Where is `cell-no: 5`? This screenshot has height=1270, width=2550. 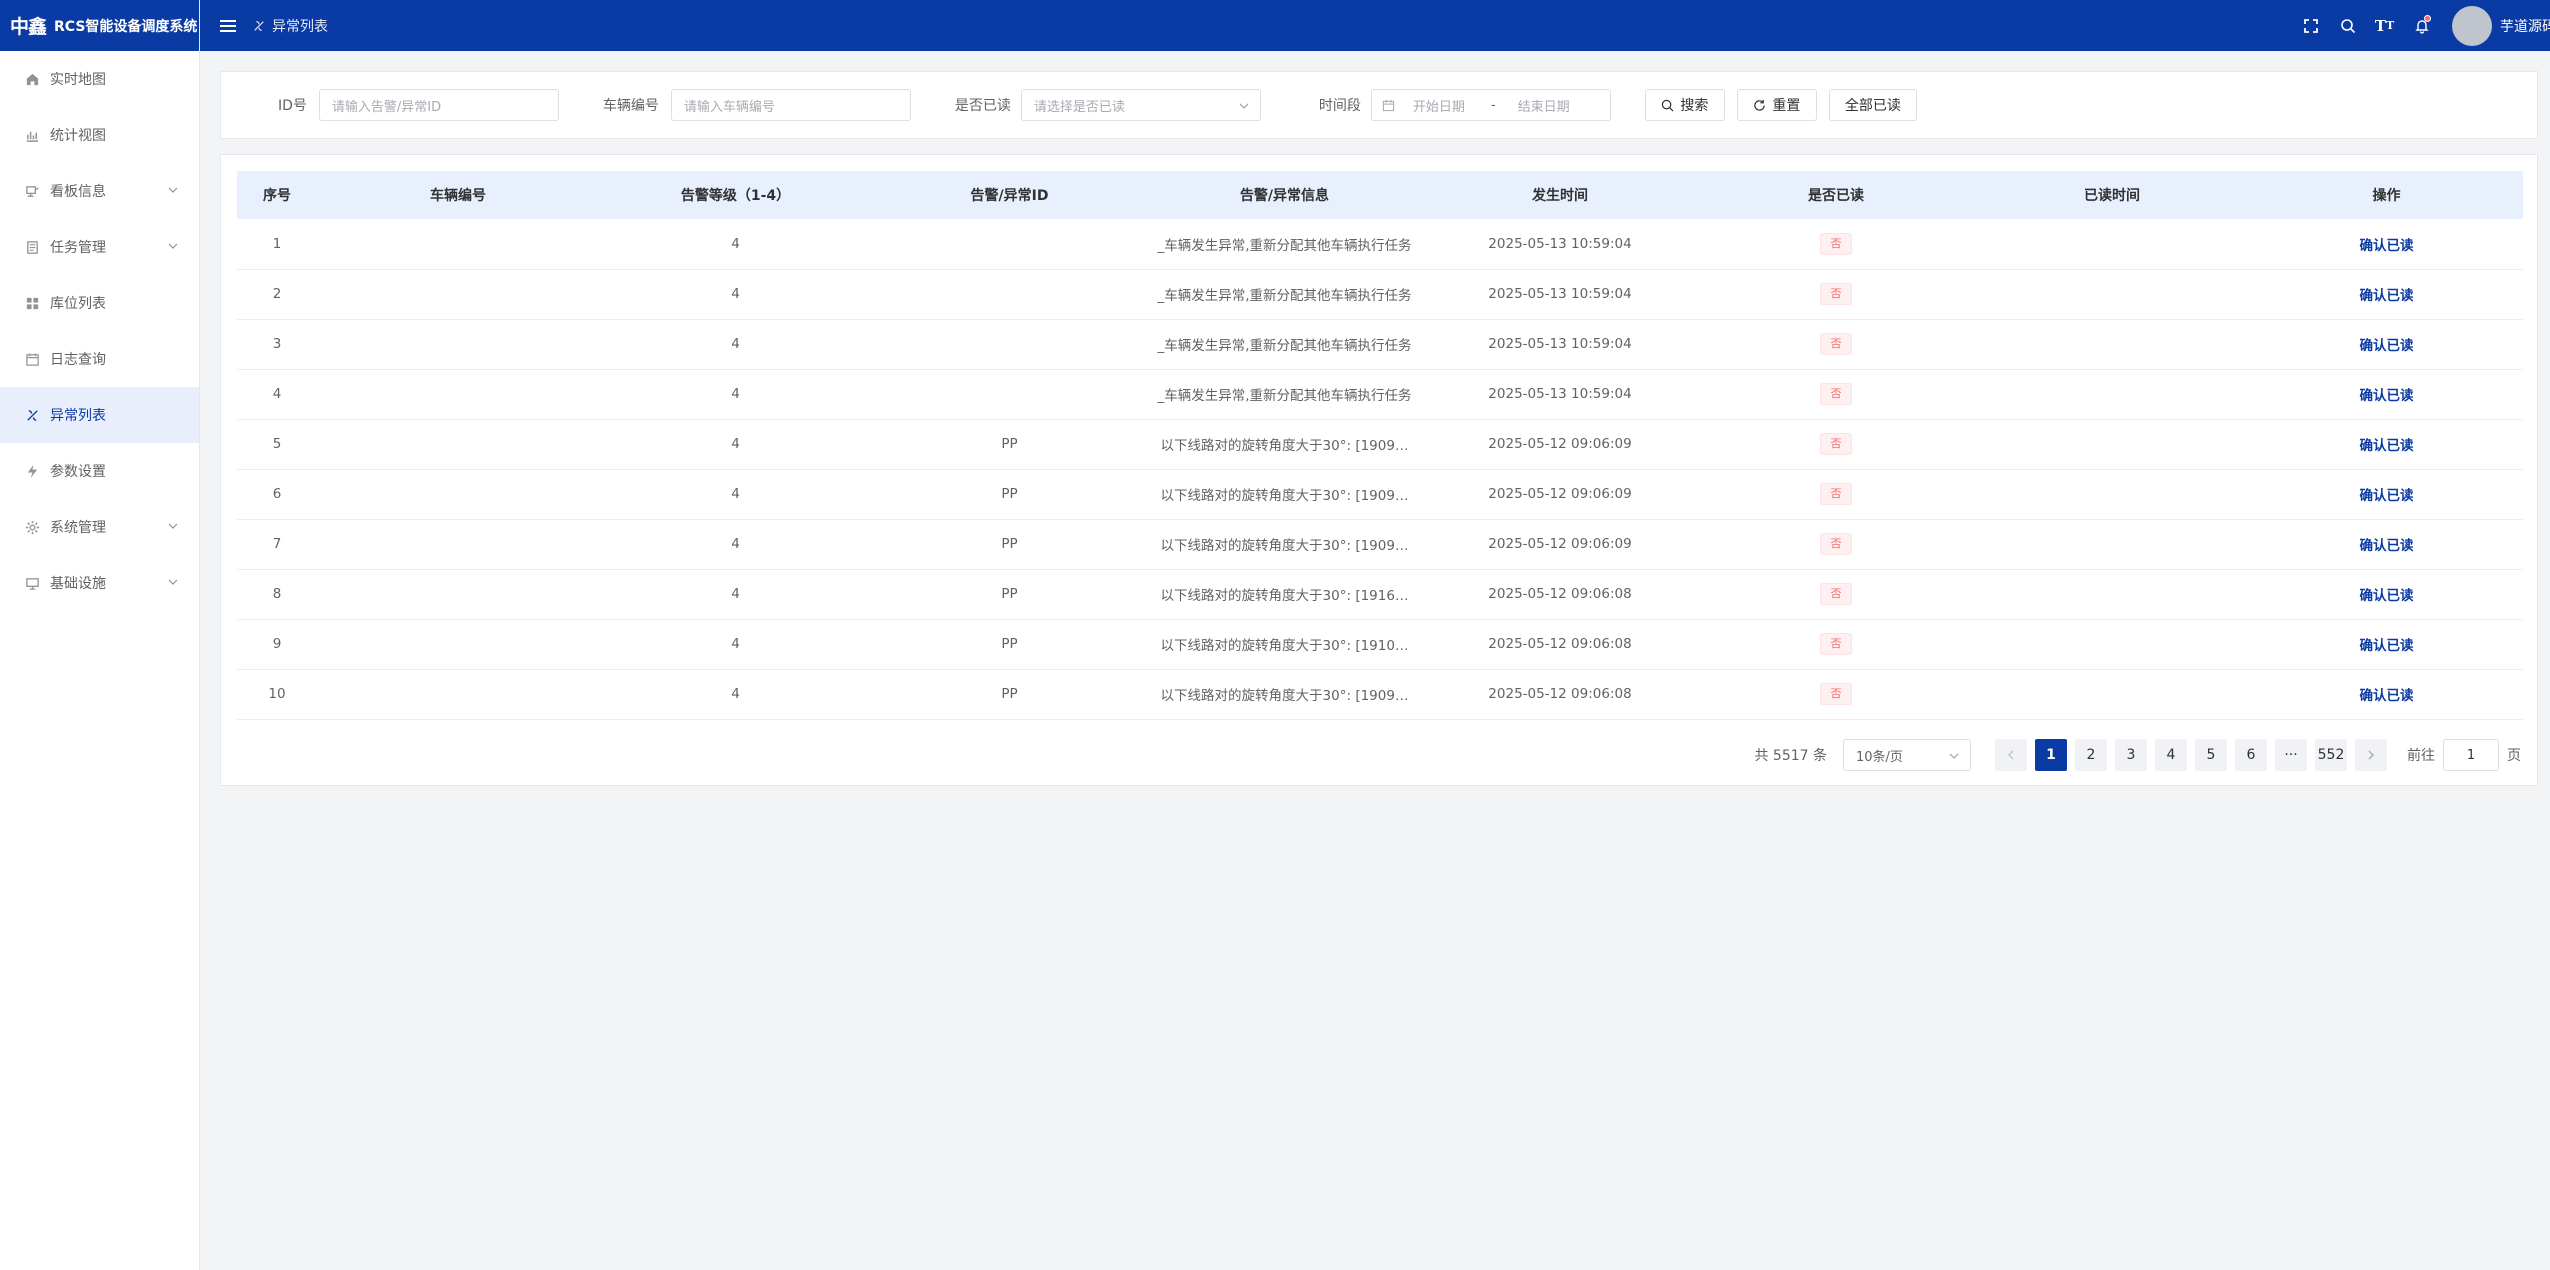
cell-no: 5 is located at coordinates (277, 444).